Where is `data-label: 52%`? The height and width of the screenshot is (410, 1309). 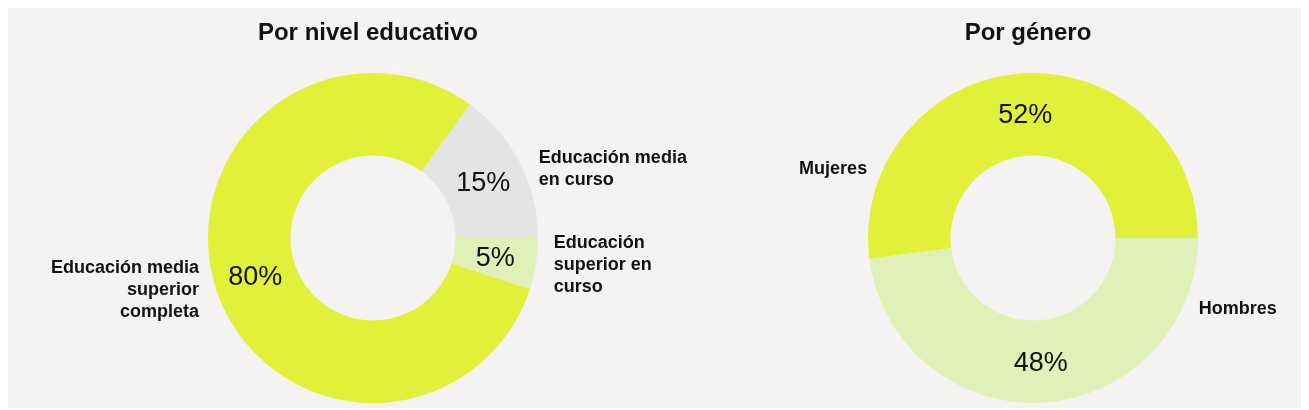 data-label: 52% is located at coordinates (1025, 114).